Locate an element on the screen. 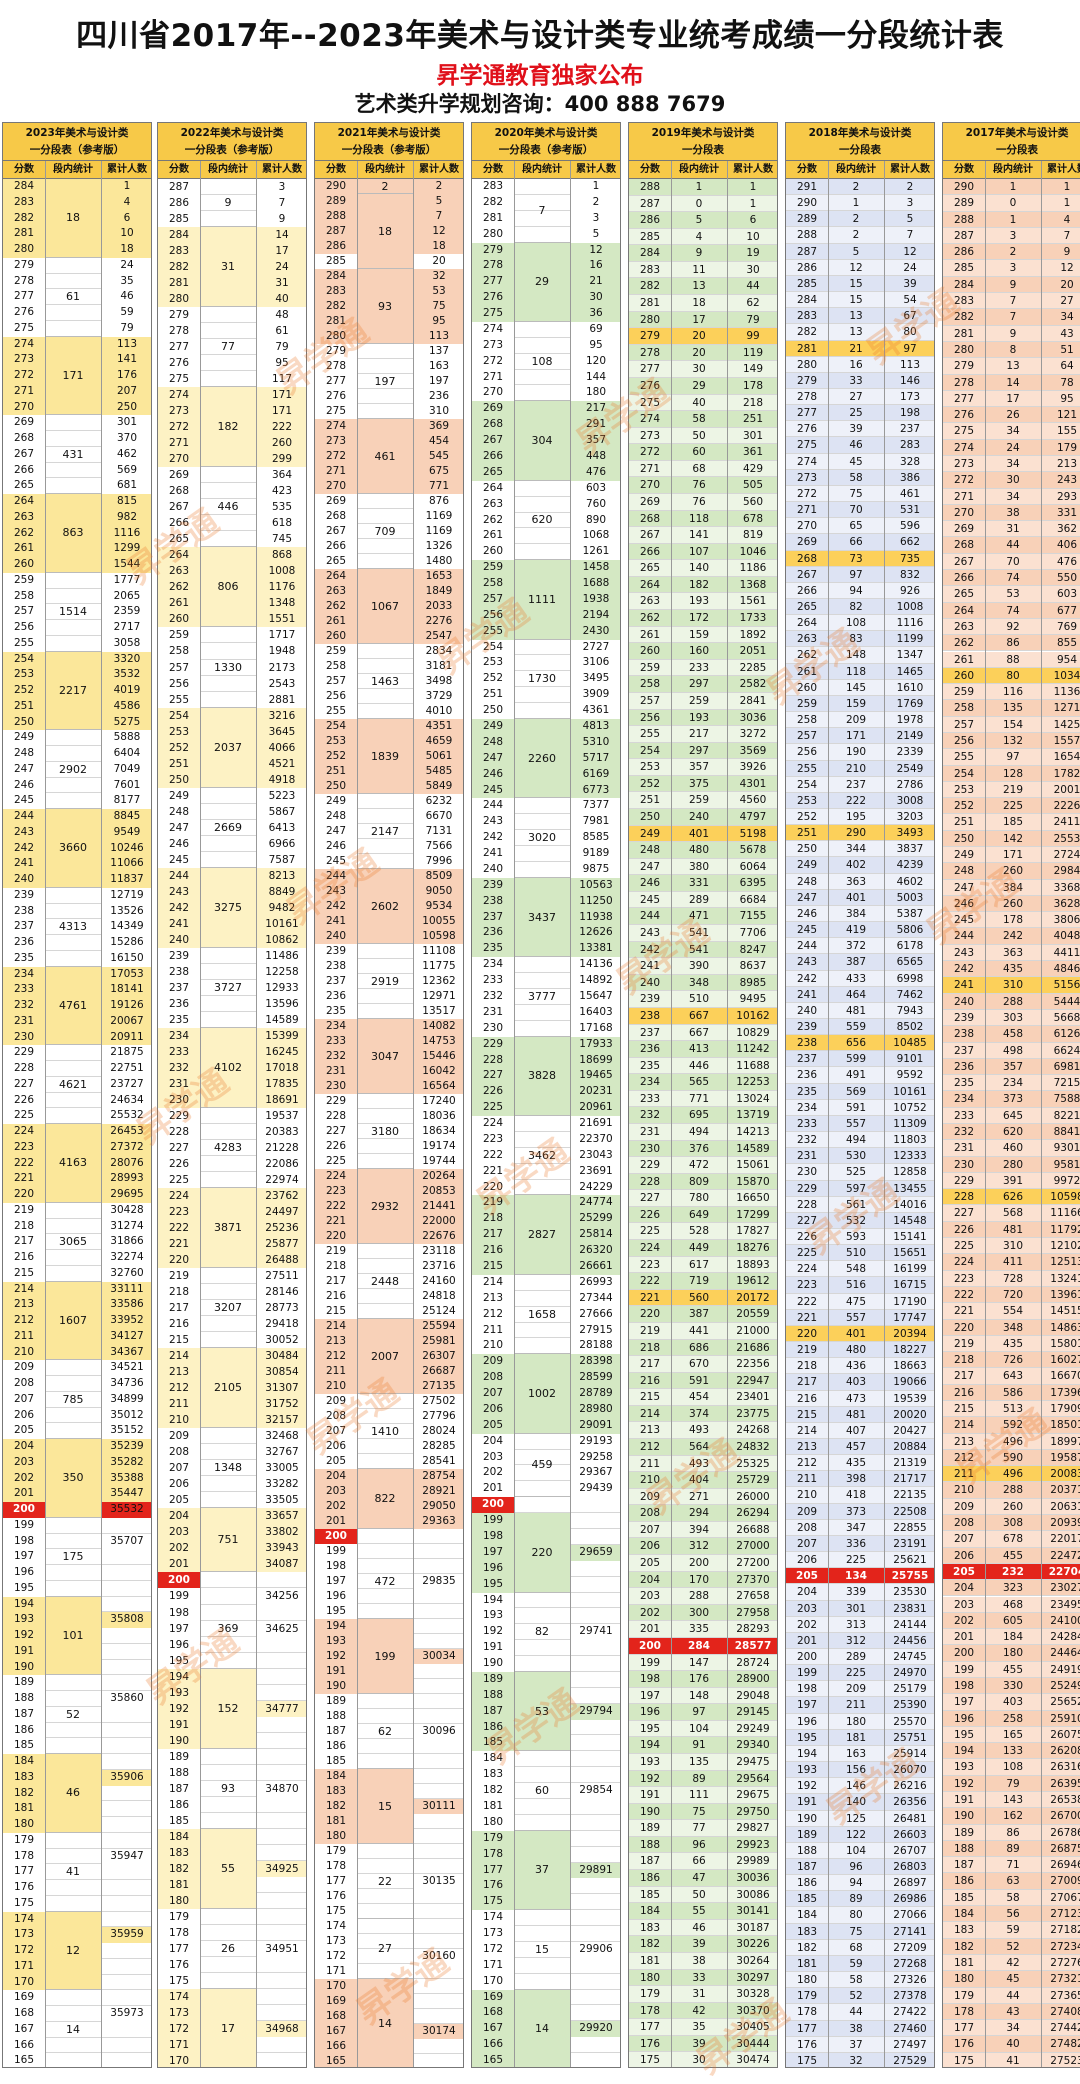  count-cell: 31 is located at coordinates (699, 1994).